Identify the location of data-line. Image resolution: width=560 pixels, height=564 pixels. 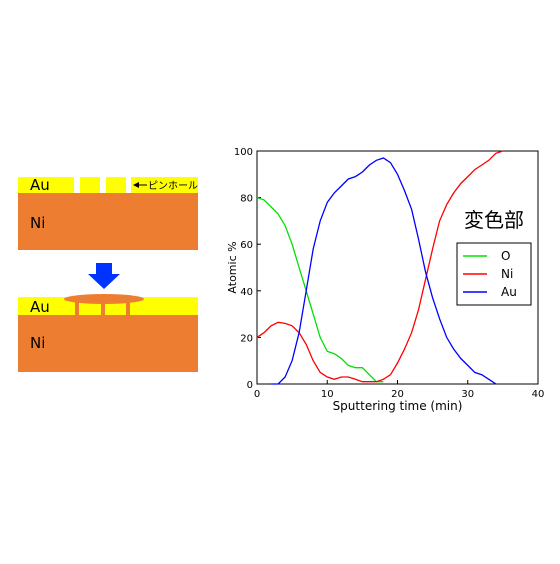
(320, 289).